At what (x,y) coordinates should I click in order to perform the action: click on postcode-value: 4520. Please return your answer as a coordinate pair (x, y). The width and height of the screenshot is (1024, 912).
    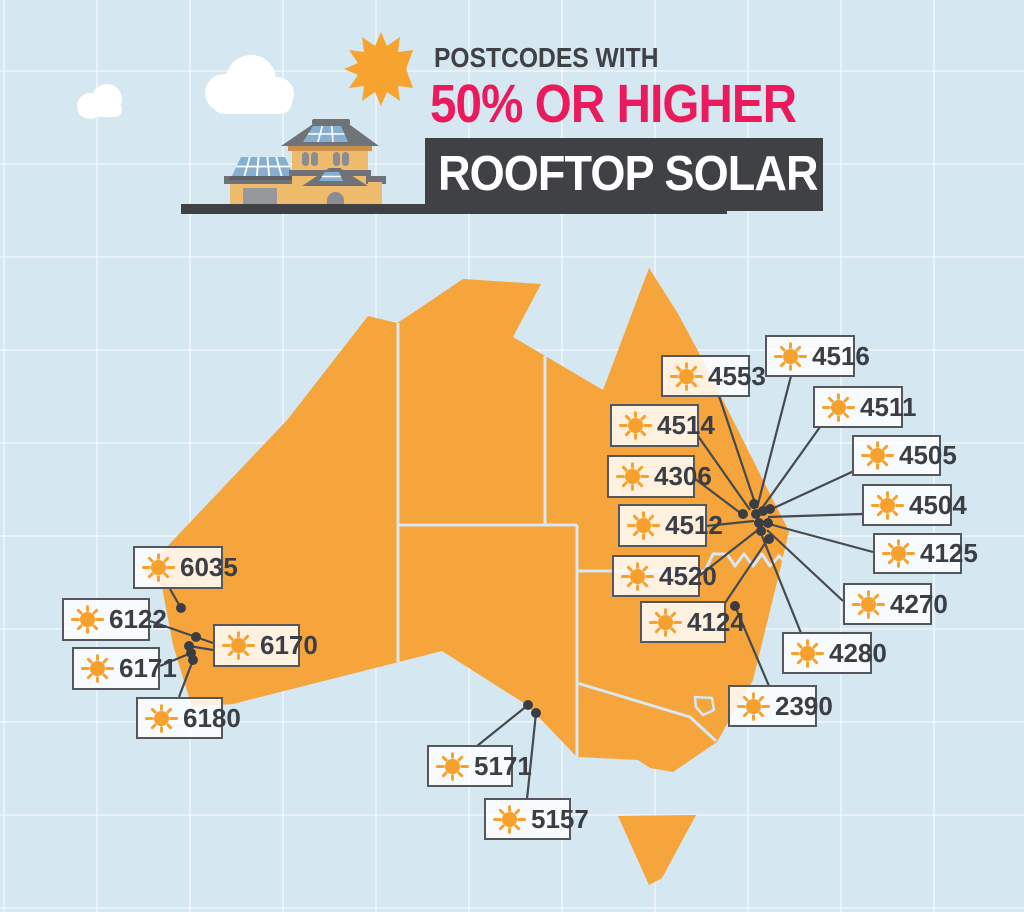
    Looking at the image, I should click on (688, 575).